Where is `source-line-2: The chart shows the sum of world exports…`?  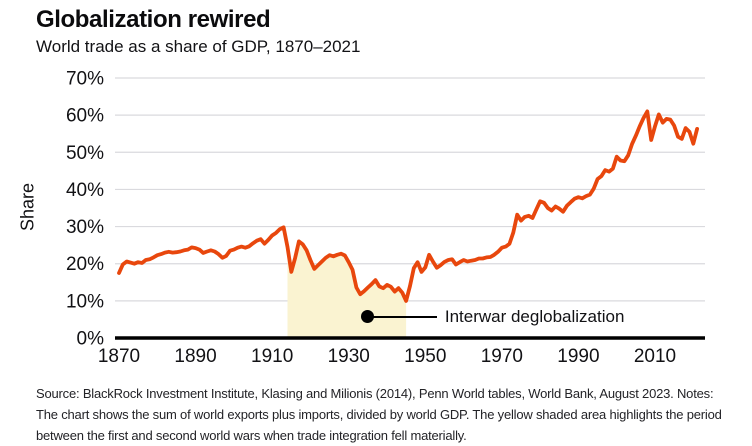 source-line-2: The chart shows the sum of world exports… is located at coordinates (379, 414).